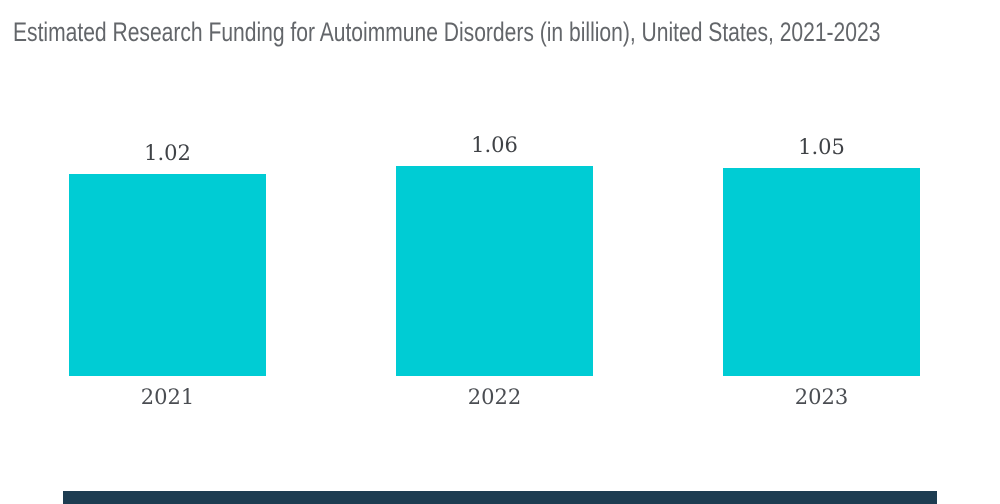 This screenshot has width=1000, height=504. Describe the element at coordinates (494, 397) in the screenshot. I see `x-axis-label-2022: 2022` at that location.